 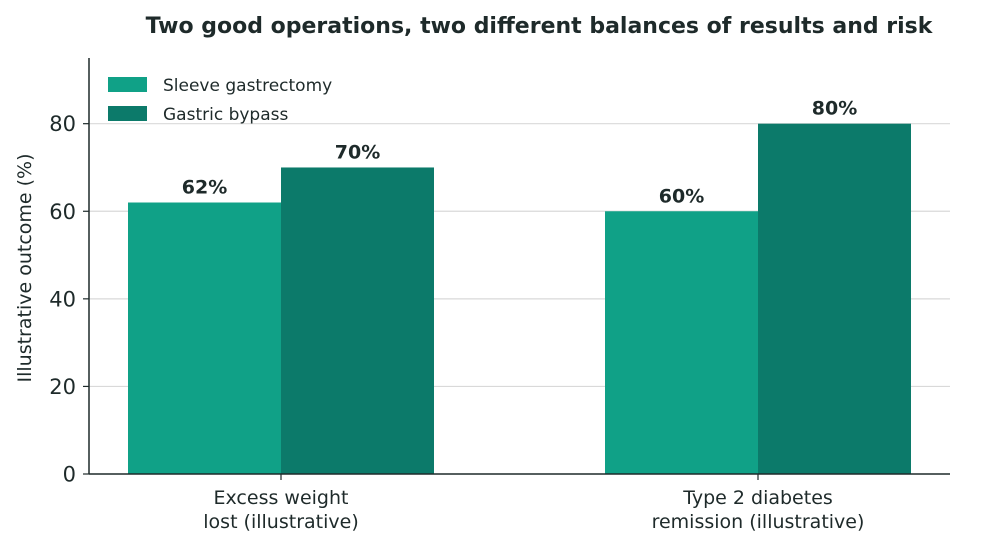 What do you see at coordinates (127, 113) in the screenshot?
I see `legend-swatch-bypass` at bounding box center [127, 113].